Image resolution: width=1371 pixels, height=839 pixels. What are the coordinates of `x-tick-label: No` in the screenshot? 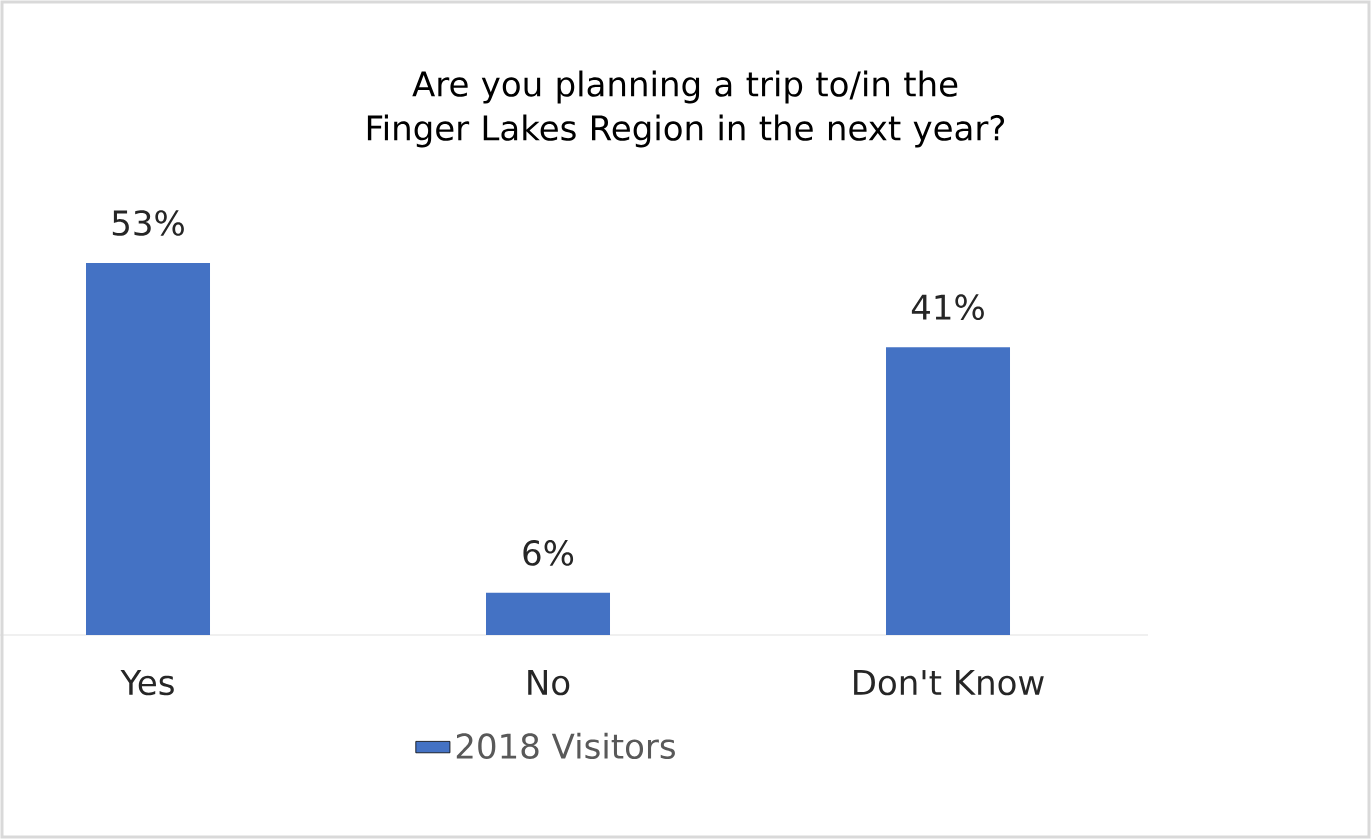 It's located at (549, 683).